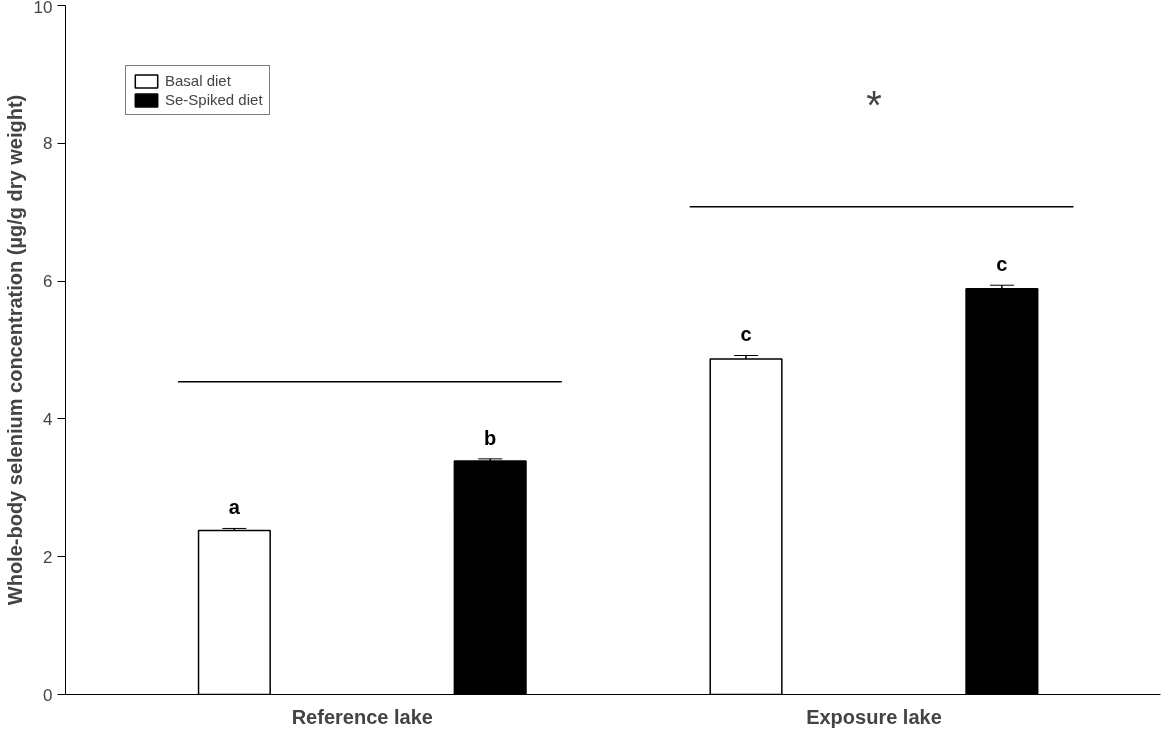 This screenshot has width=1170, height=734. Describe the element at coordinates (48, 419) in the screenshot. I see `y-tick-label: 4` at that location.